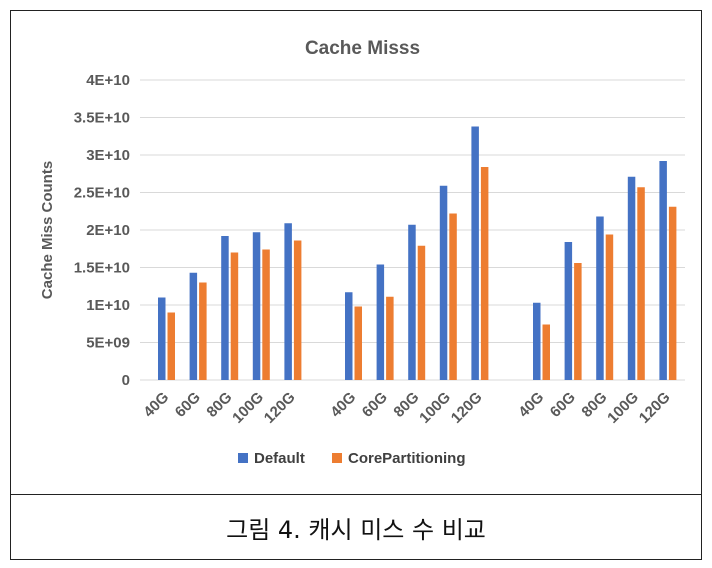 This screenshot has height=568, width=712. Describe the element at coordinates (362, 48) in the screenshot. I see `chart-title: Cache Misss` at that location.